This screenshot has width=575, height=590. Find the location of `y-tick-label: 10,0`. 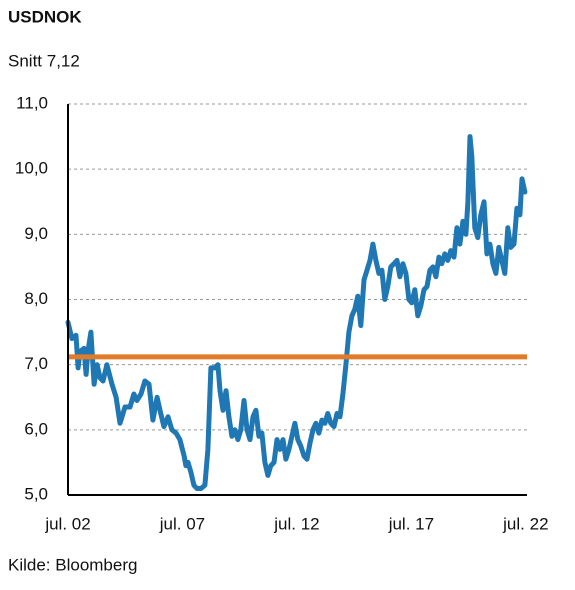

y-tick-label: 10,0 is located at coordinates (31, 168).